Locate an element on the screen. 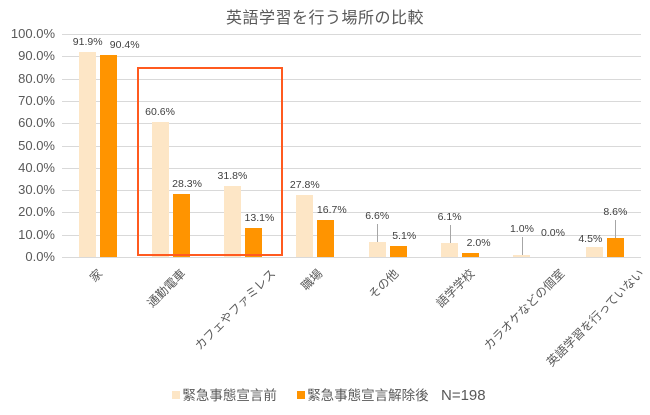 This screenshot has height=415, width=650. data-label: 0.0% is located at coordinates (552, 233).